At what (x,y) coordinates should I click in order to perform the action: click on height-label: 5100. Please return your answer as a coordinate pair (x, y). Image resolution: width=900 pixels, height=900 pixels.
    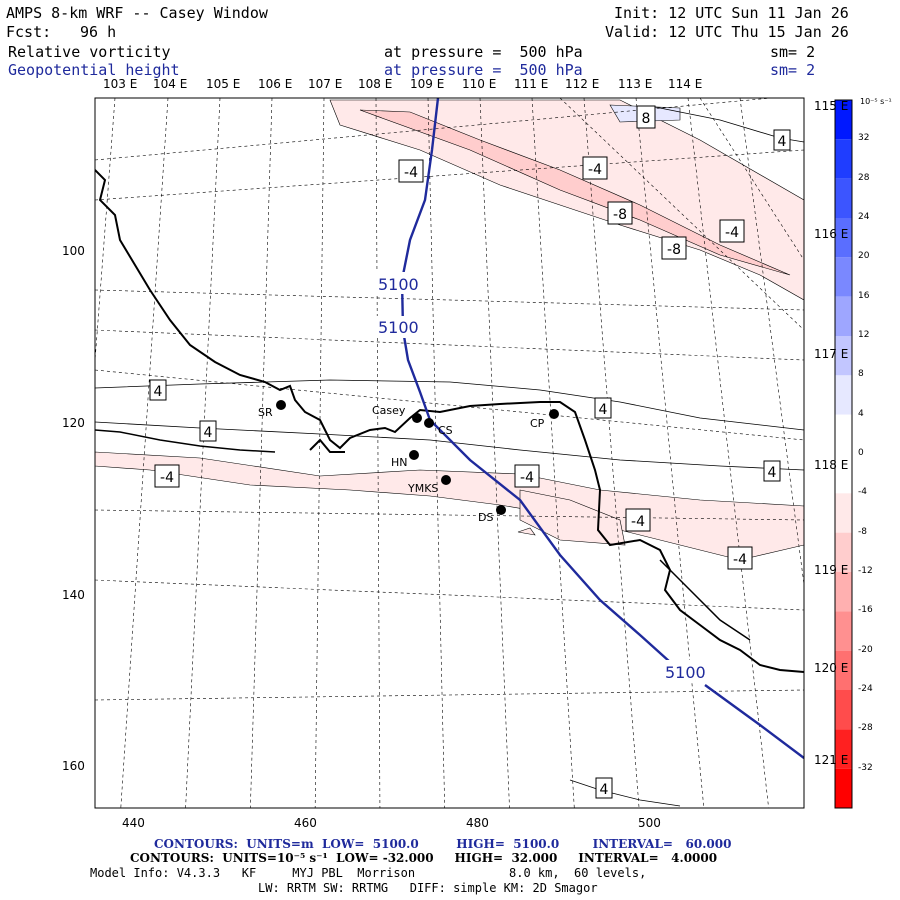
    Looking at the image, I should click on (398, 327).